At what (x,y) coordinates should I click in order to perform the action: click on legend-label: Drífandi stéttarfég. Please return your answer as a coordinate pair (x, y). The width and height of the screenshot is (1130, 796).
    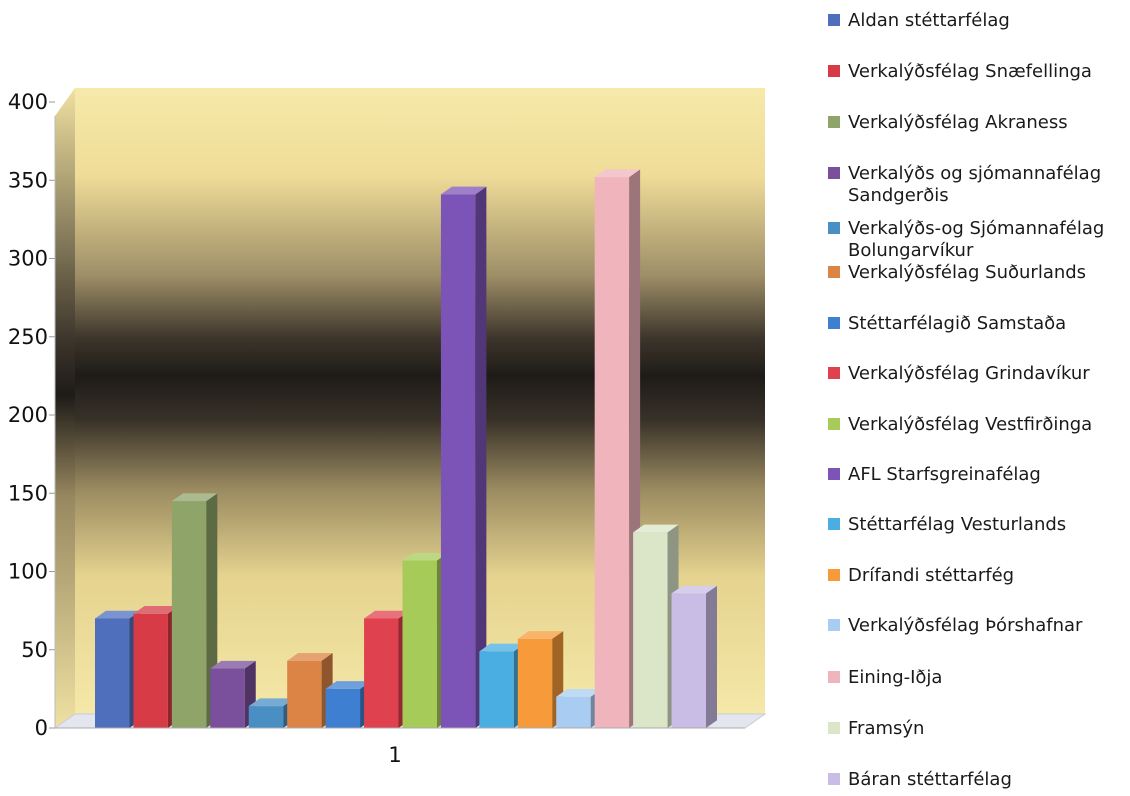
    Looking at the image, I should click on (931, 575).